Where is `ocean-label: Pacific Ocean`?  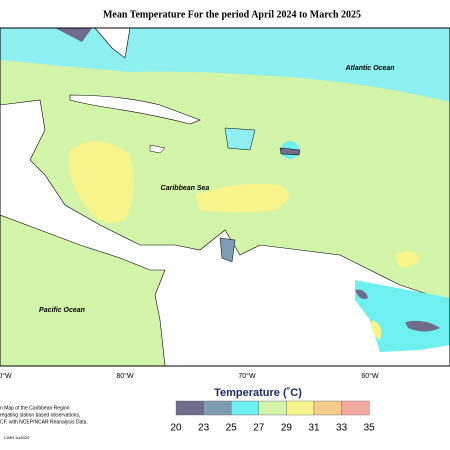
ocean-label: Pacific Ocean is located at coordinates (62, 310).